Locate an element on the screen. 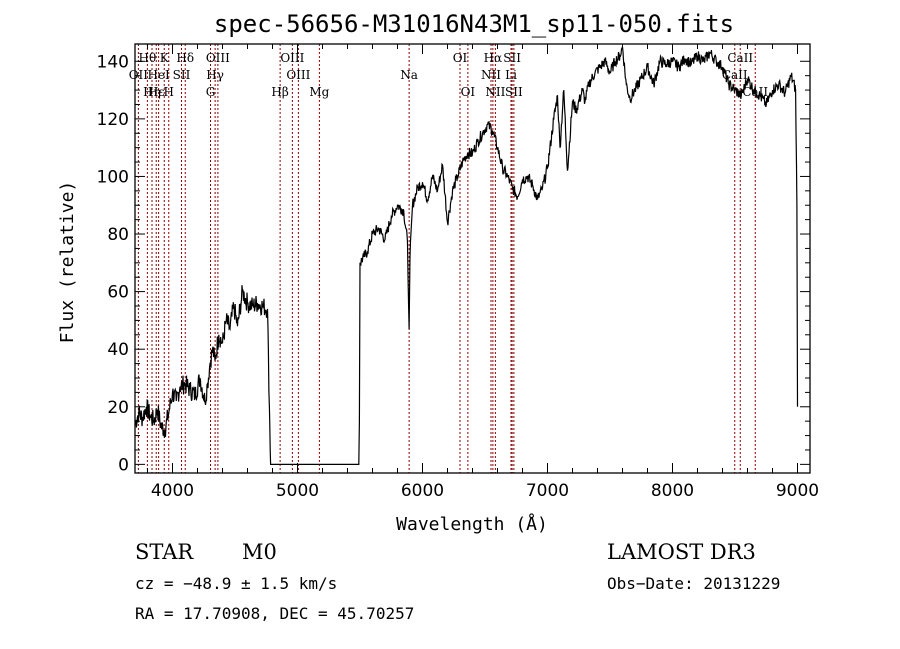 The image size is (900, 649). line-label-4: OIII is located at coordinates (292, 58).